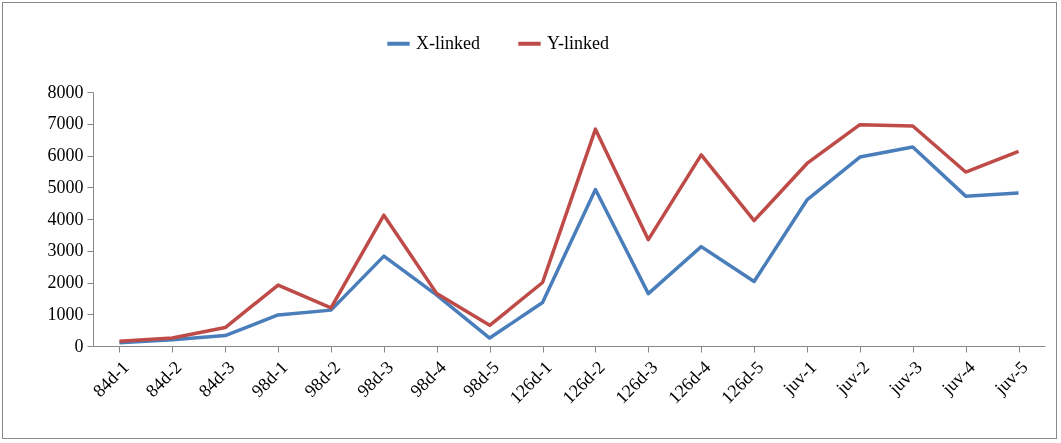 This screenshot has width=1061, height=443. I want to click on y-tick-label: 0, so click(79, 345).